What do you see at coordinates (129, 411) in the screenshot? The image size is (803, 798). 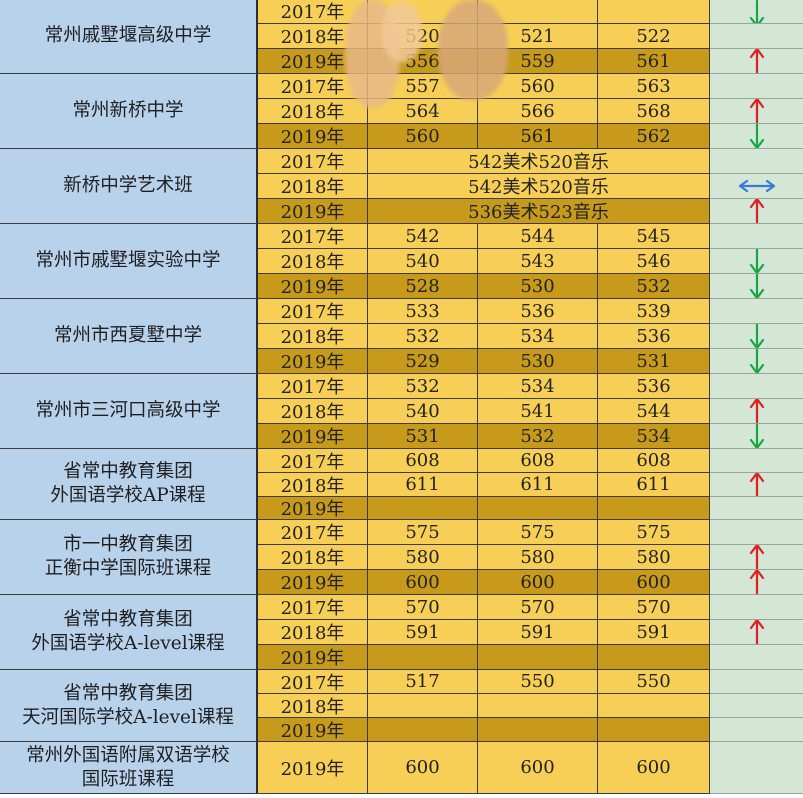 I see `school-name-cell: 常州市三河口高级中学` at bounding box center [129, 411].